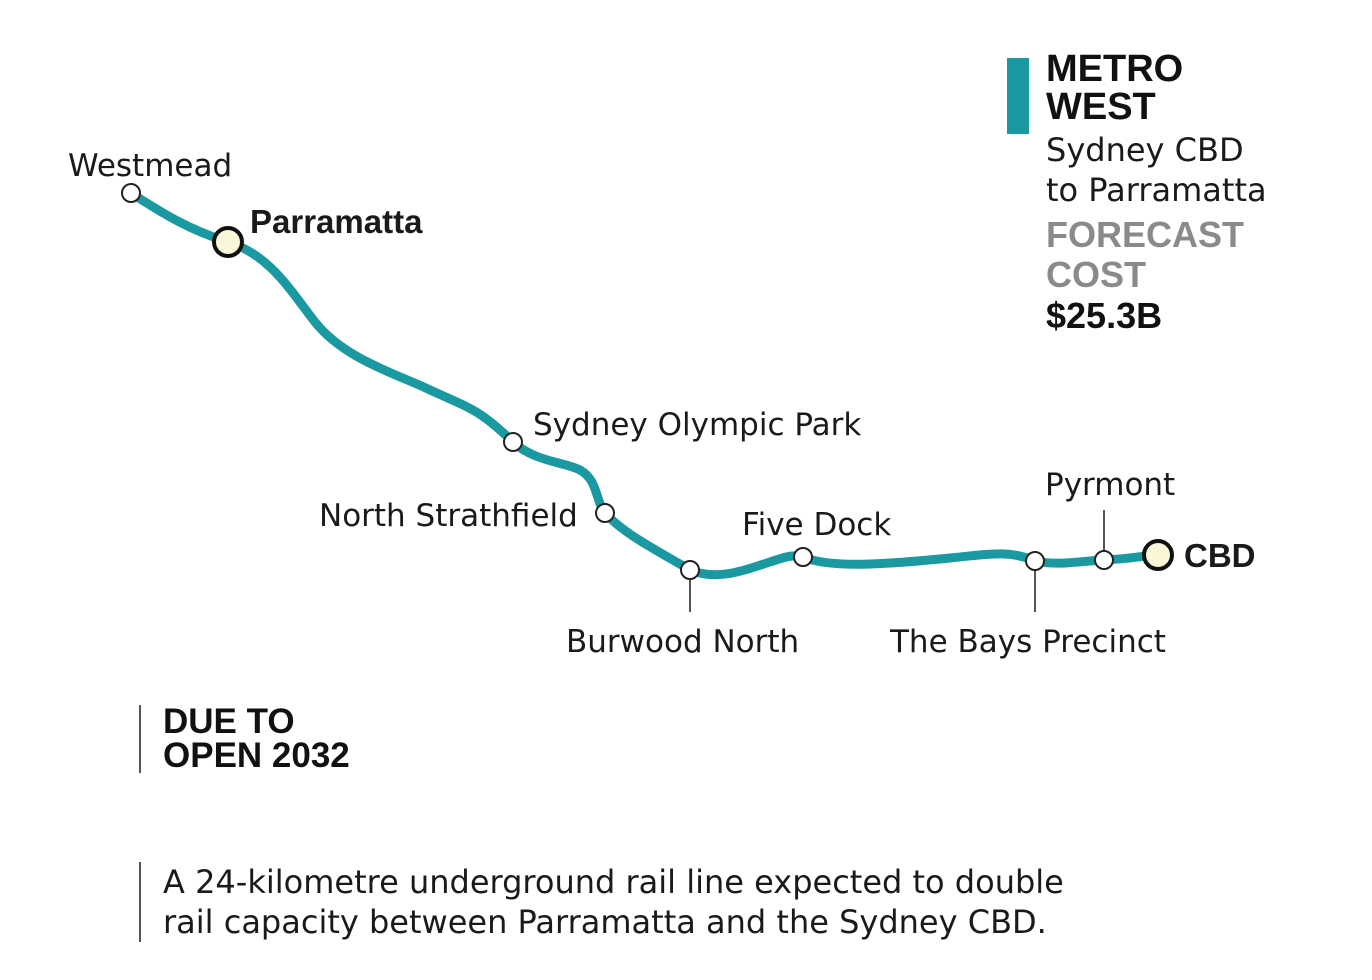 The width and height of the screenshot is (1372, 980). What do you see at coordinates (697, 425) in the screenshot?
I see `station-label-sydney-olympic-park: Sydney Olympic Park` at bounding box center [697, 425].